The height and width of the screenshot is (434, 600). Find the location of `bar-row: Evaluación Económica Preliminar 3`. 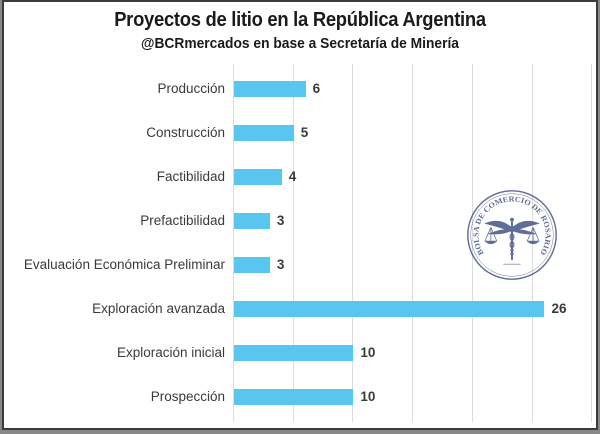

bar-row: Evaluación Económica Preliminar 3 is located at coordinates (300, 265).